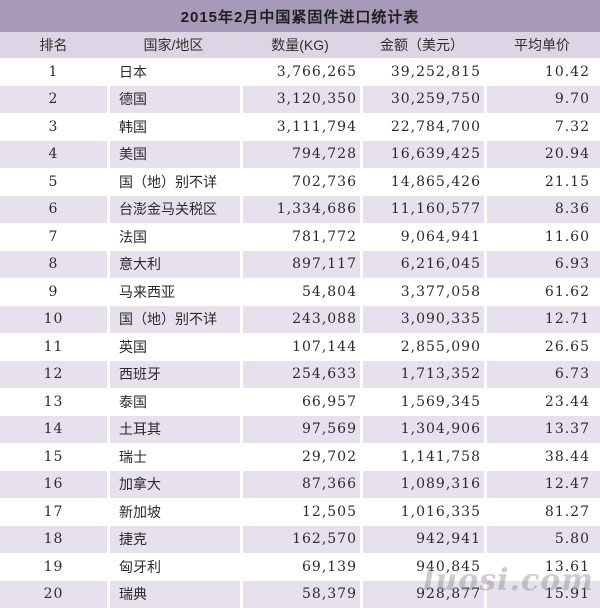 The image size is (600, 608). Describe the element at coordinates (173, 209) in the screenshot. I see `cell-country: 台澎金马关税区` at that location.